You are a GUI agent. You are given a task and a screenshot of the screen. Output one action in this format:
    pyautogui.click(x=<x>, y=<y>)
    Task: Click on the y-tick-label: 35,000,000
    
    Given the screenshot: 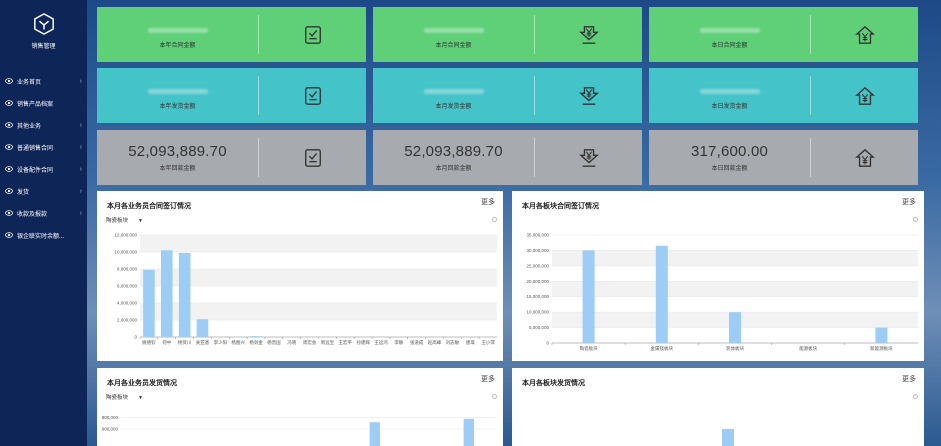 What is the action you would take?
    pyautogui.click(x=537, y=235)
    